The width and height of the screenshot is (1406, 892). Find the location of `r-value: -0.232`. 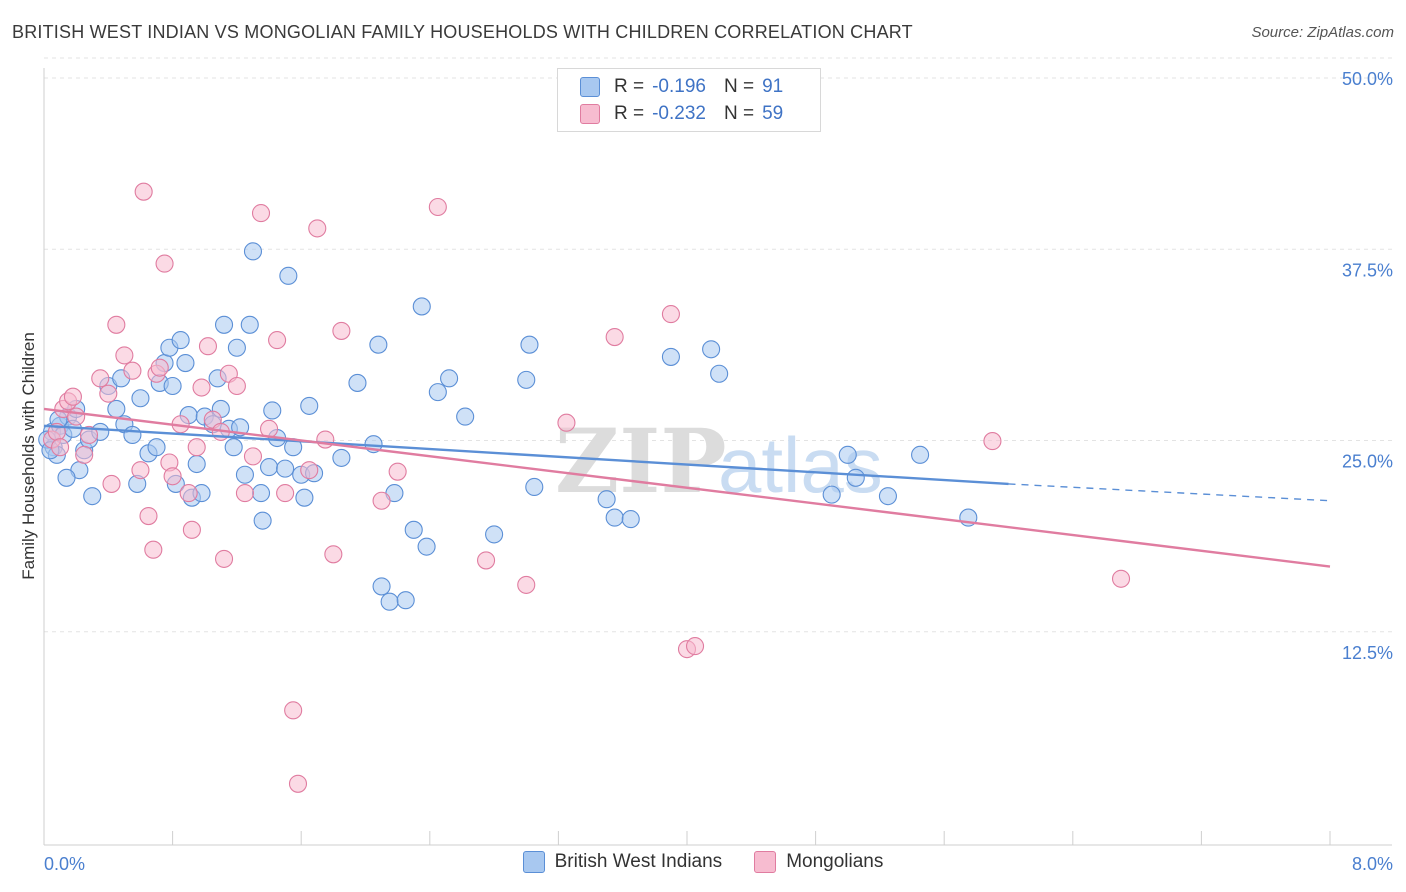

r-value: -0.232 is located at coordinates (679, 113).